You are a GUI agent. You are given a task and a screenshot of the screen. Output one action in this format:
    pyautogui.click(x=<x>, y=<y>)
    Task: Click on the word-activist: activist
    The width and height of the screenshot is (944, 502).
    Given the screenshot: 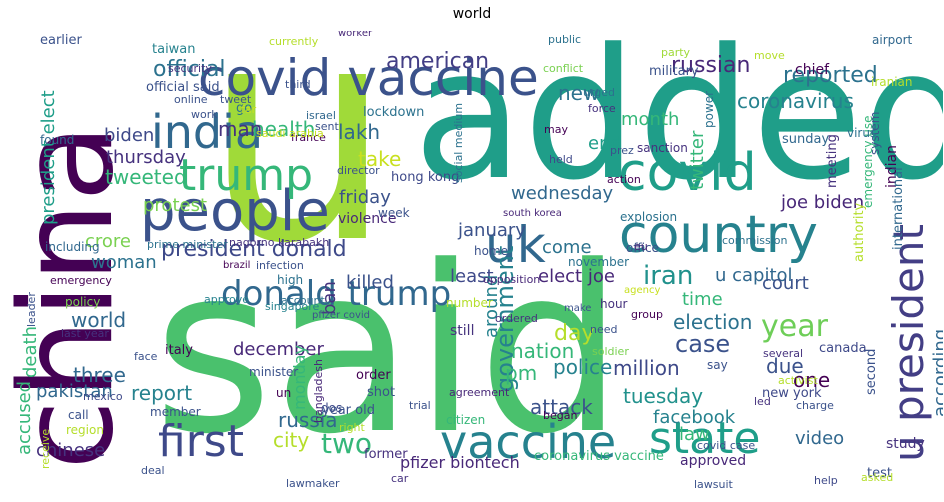 What is the action you would take?
    pyautogui.click(x=798, y=380)
    